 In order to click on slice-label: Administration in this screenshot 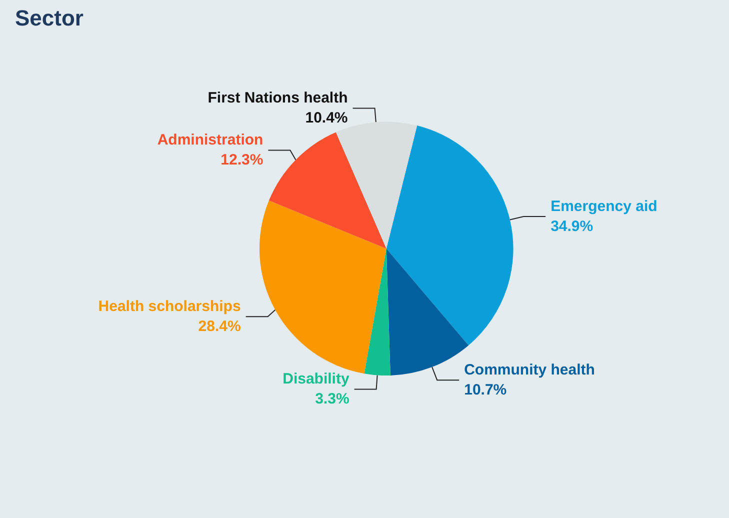, I will do `click(210, 140)`.